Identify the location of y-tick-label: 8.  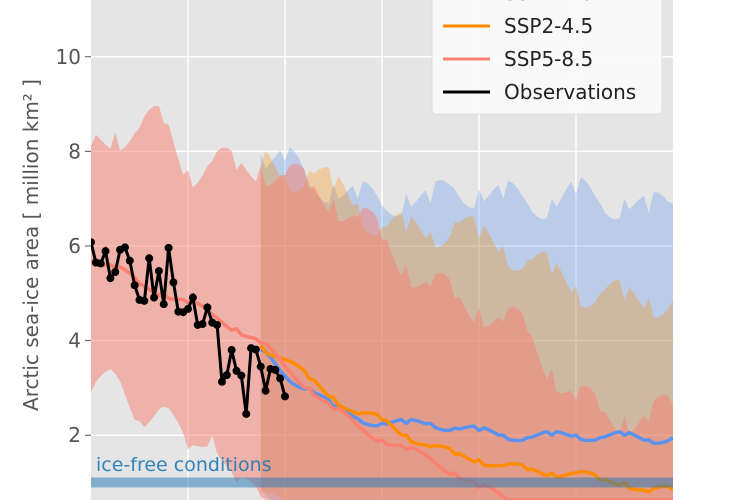
(74, 151).